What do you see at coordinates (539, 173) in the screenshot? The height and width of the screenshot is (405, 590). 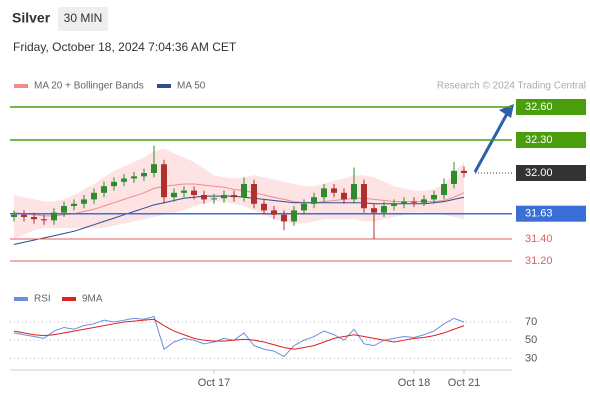 I see `level-label: 32.00` at bounding box center [539, 173].